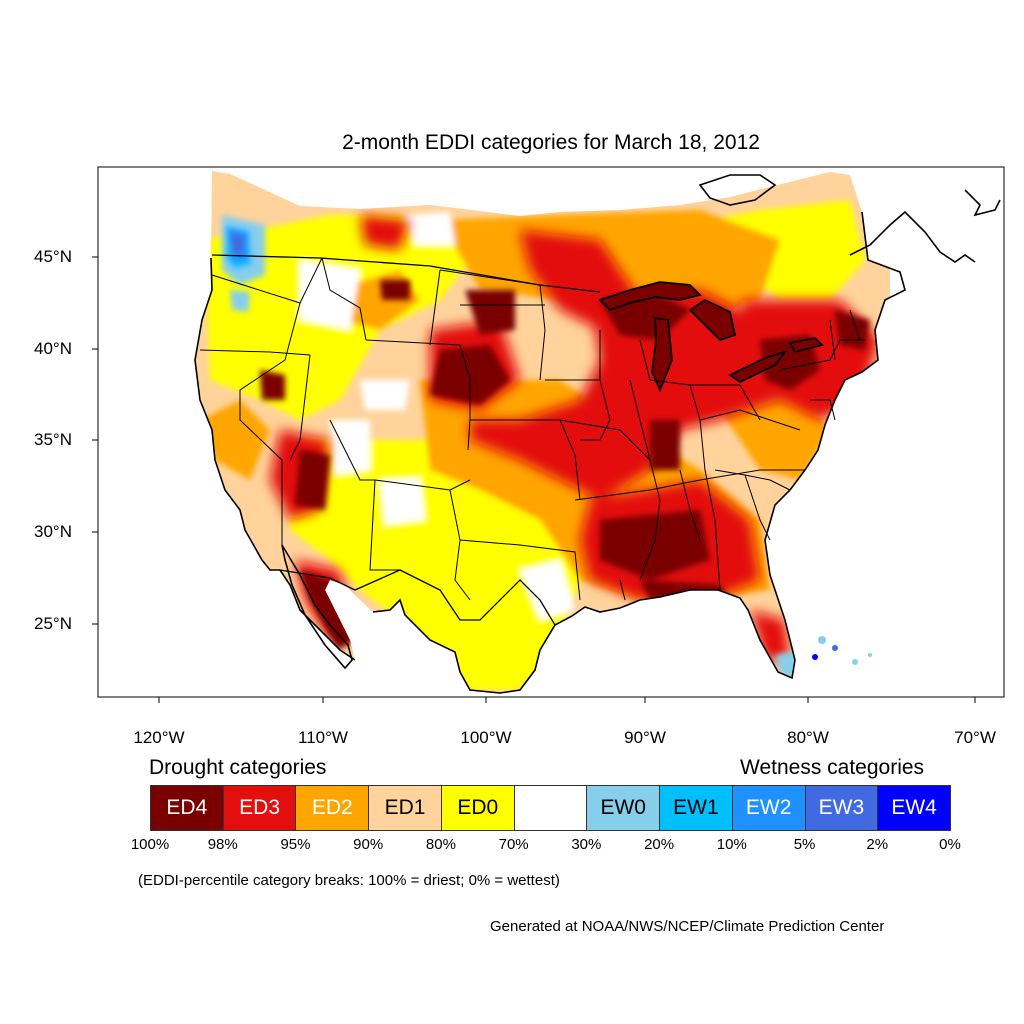 The height and width of the screenshot is (1024, 1024). What do you see at coordinates (513, 844) in the screenshot?
I see `legend-break-label: 70%` at bounding box center [513, 844].